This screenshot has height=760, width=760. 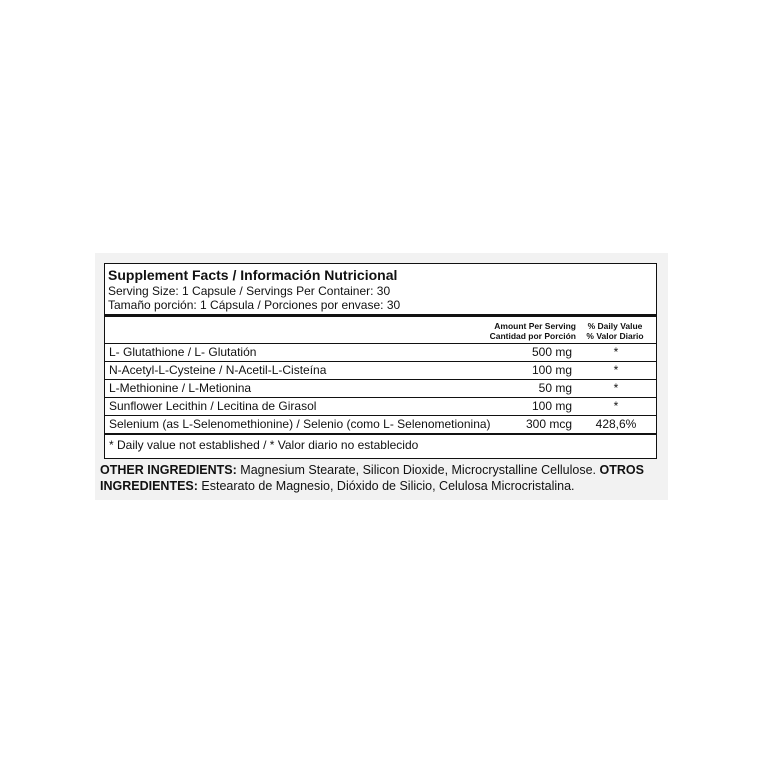 What do you see at coordinates (183, 352) in the screenshot?
I see `ingredient-name: L- Glutathione / L- Glutatión` at bounding box center [183, 352].